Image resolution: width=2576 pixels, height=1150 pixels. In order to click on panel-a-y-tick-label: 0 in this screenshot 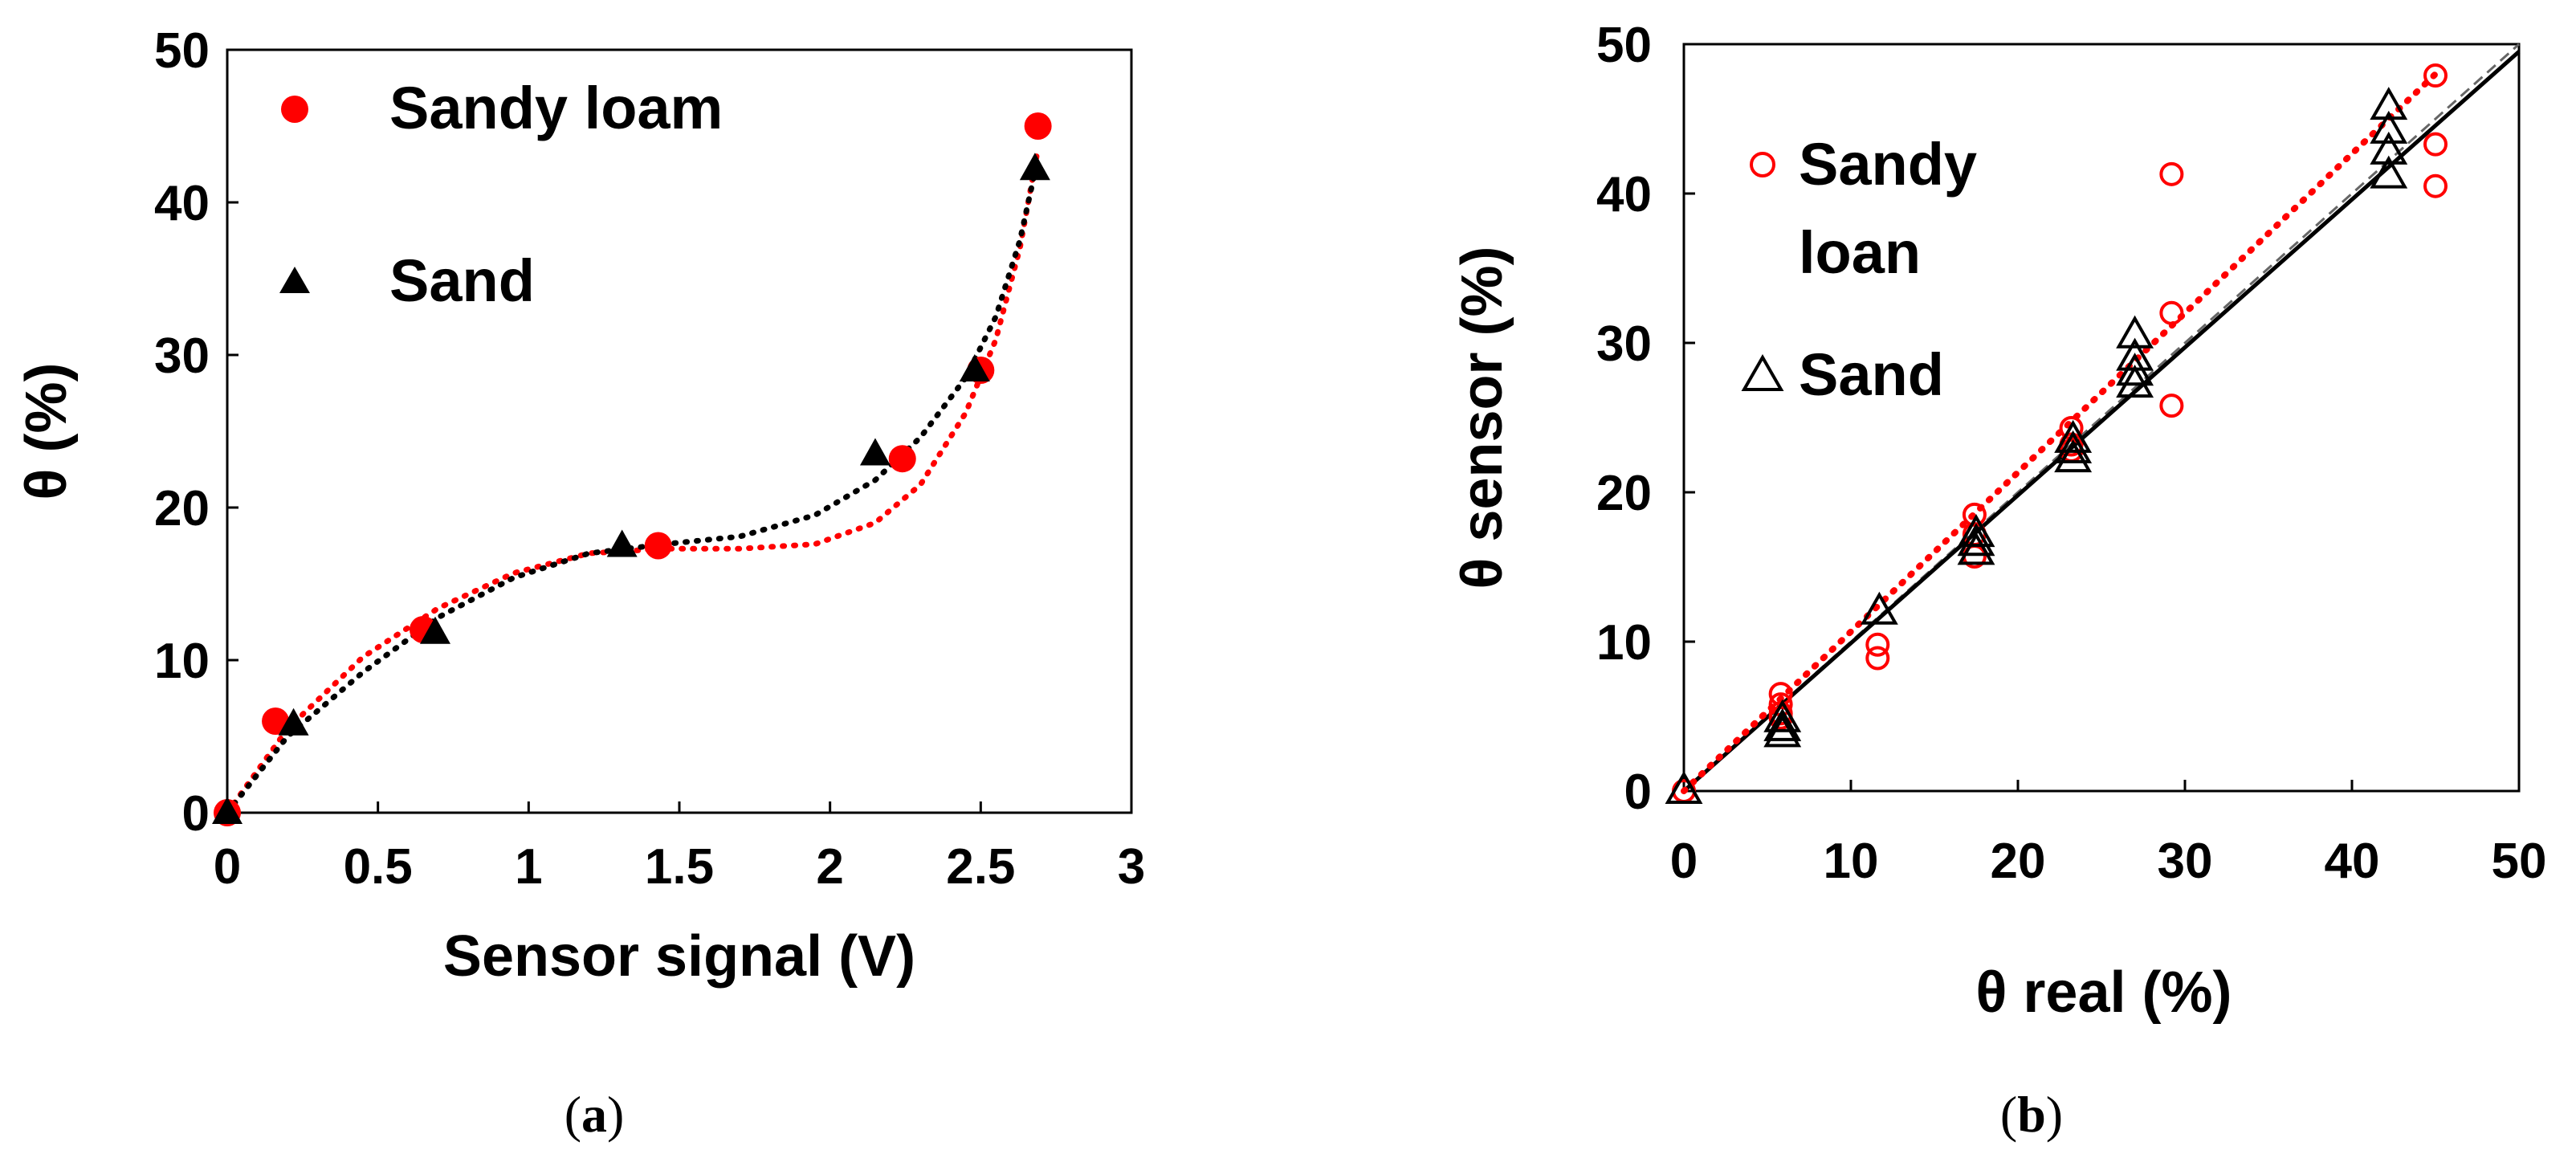, I will do `click(196, 814)`.